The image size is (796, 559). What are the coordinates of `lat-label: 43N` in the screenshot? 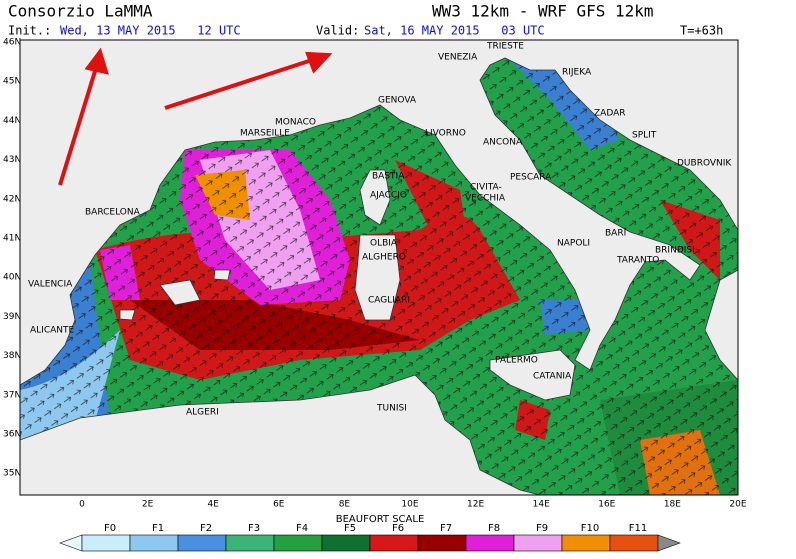 It's located at (12, 160).